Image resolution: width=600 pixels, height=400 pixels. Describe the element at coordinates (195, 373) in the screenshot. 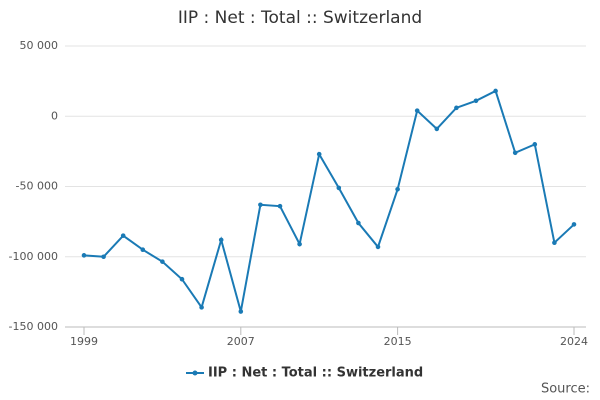

I see `legend-marker` at that location.